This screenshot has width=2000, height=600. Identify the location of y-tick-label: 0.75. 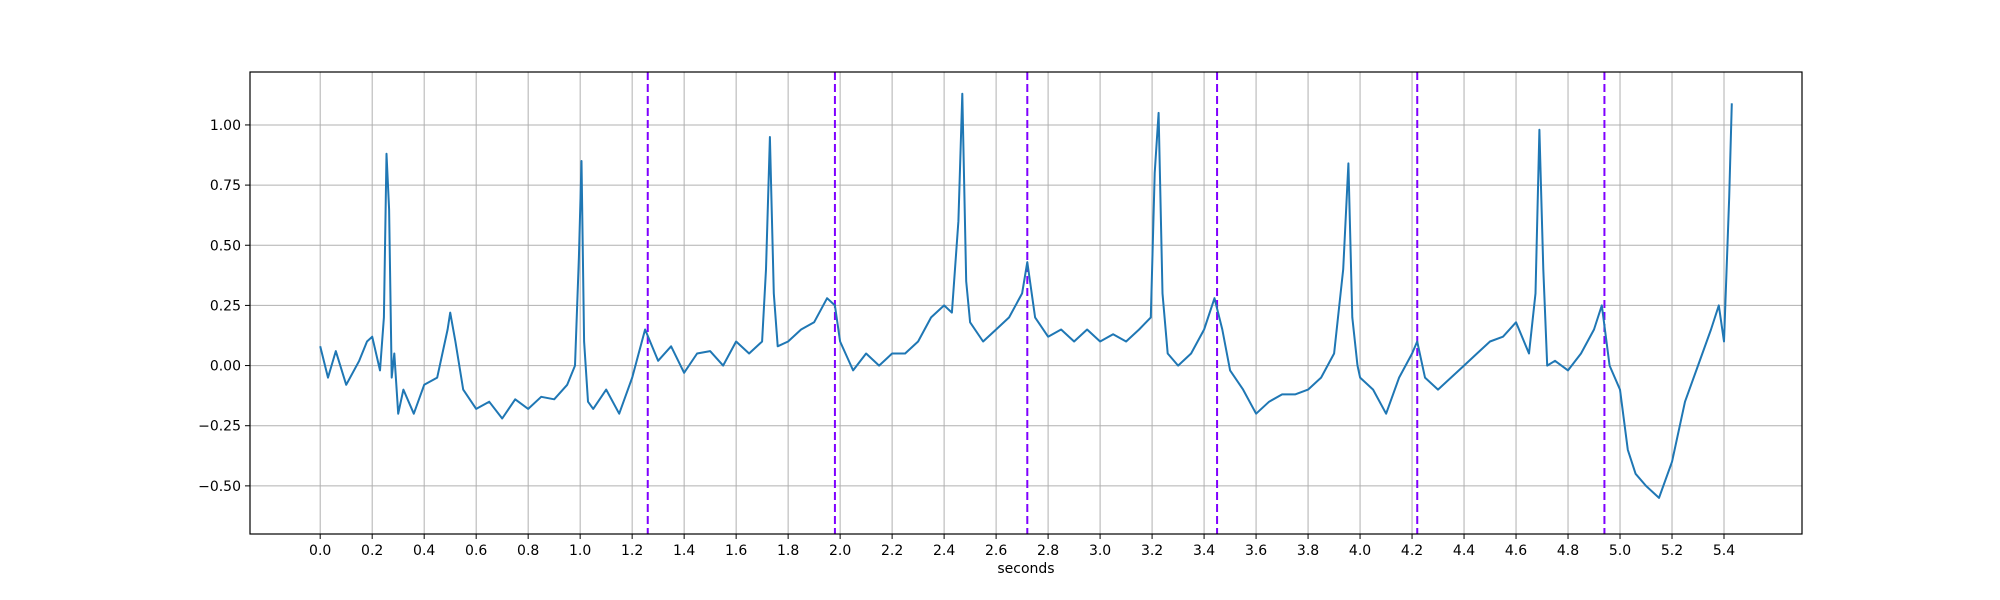
(225, 186).